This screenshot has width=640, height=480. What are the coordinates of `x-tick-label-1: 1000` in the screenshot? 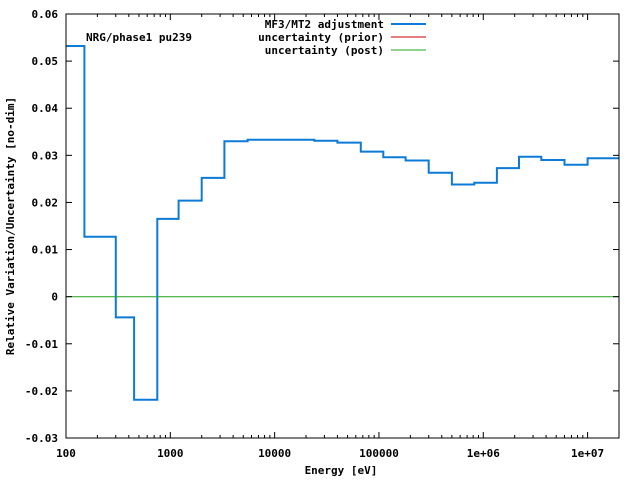 It's located at (170, 453).